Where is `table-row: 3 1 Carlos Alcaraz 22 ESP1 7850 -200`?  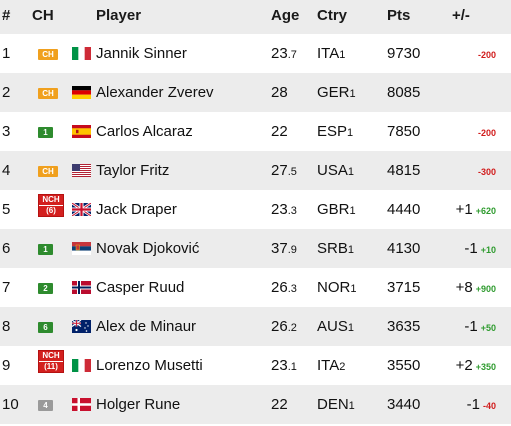
table-row: 3 1 Carlos Alcaraz 22 ESP1 7850 -200 is located at coordinates (255, 131).